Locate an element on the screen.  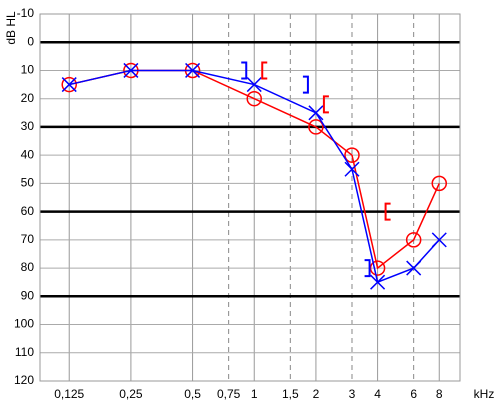
x-tick-label: 8 is located at coordinates (439, 394).